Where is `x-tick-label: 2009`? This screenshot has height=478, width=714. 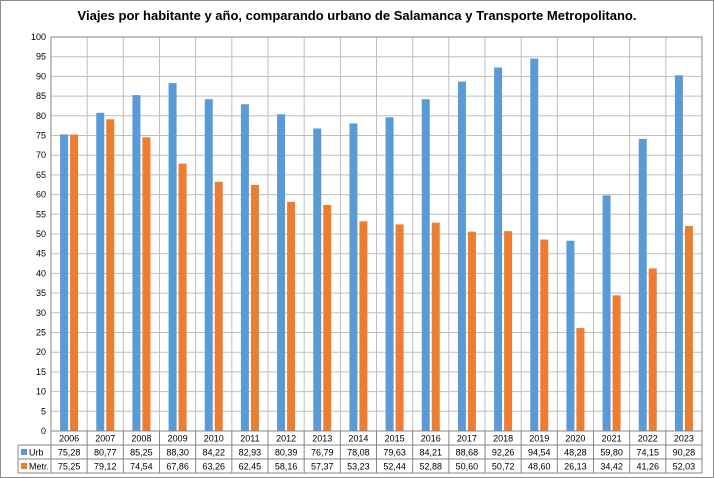 x-tick-label: 2009 is located at coordinates (178, 439).